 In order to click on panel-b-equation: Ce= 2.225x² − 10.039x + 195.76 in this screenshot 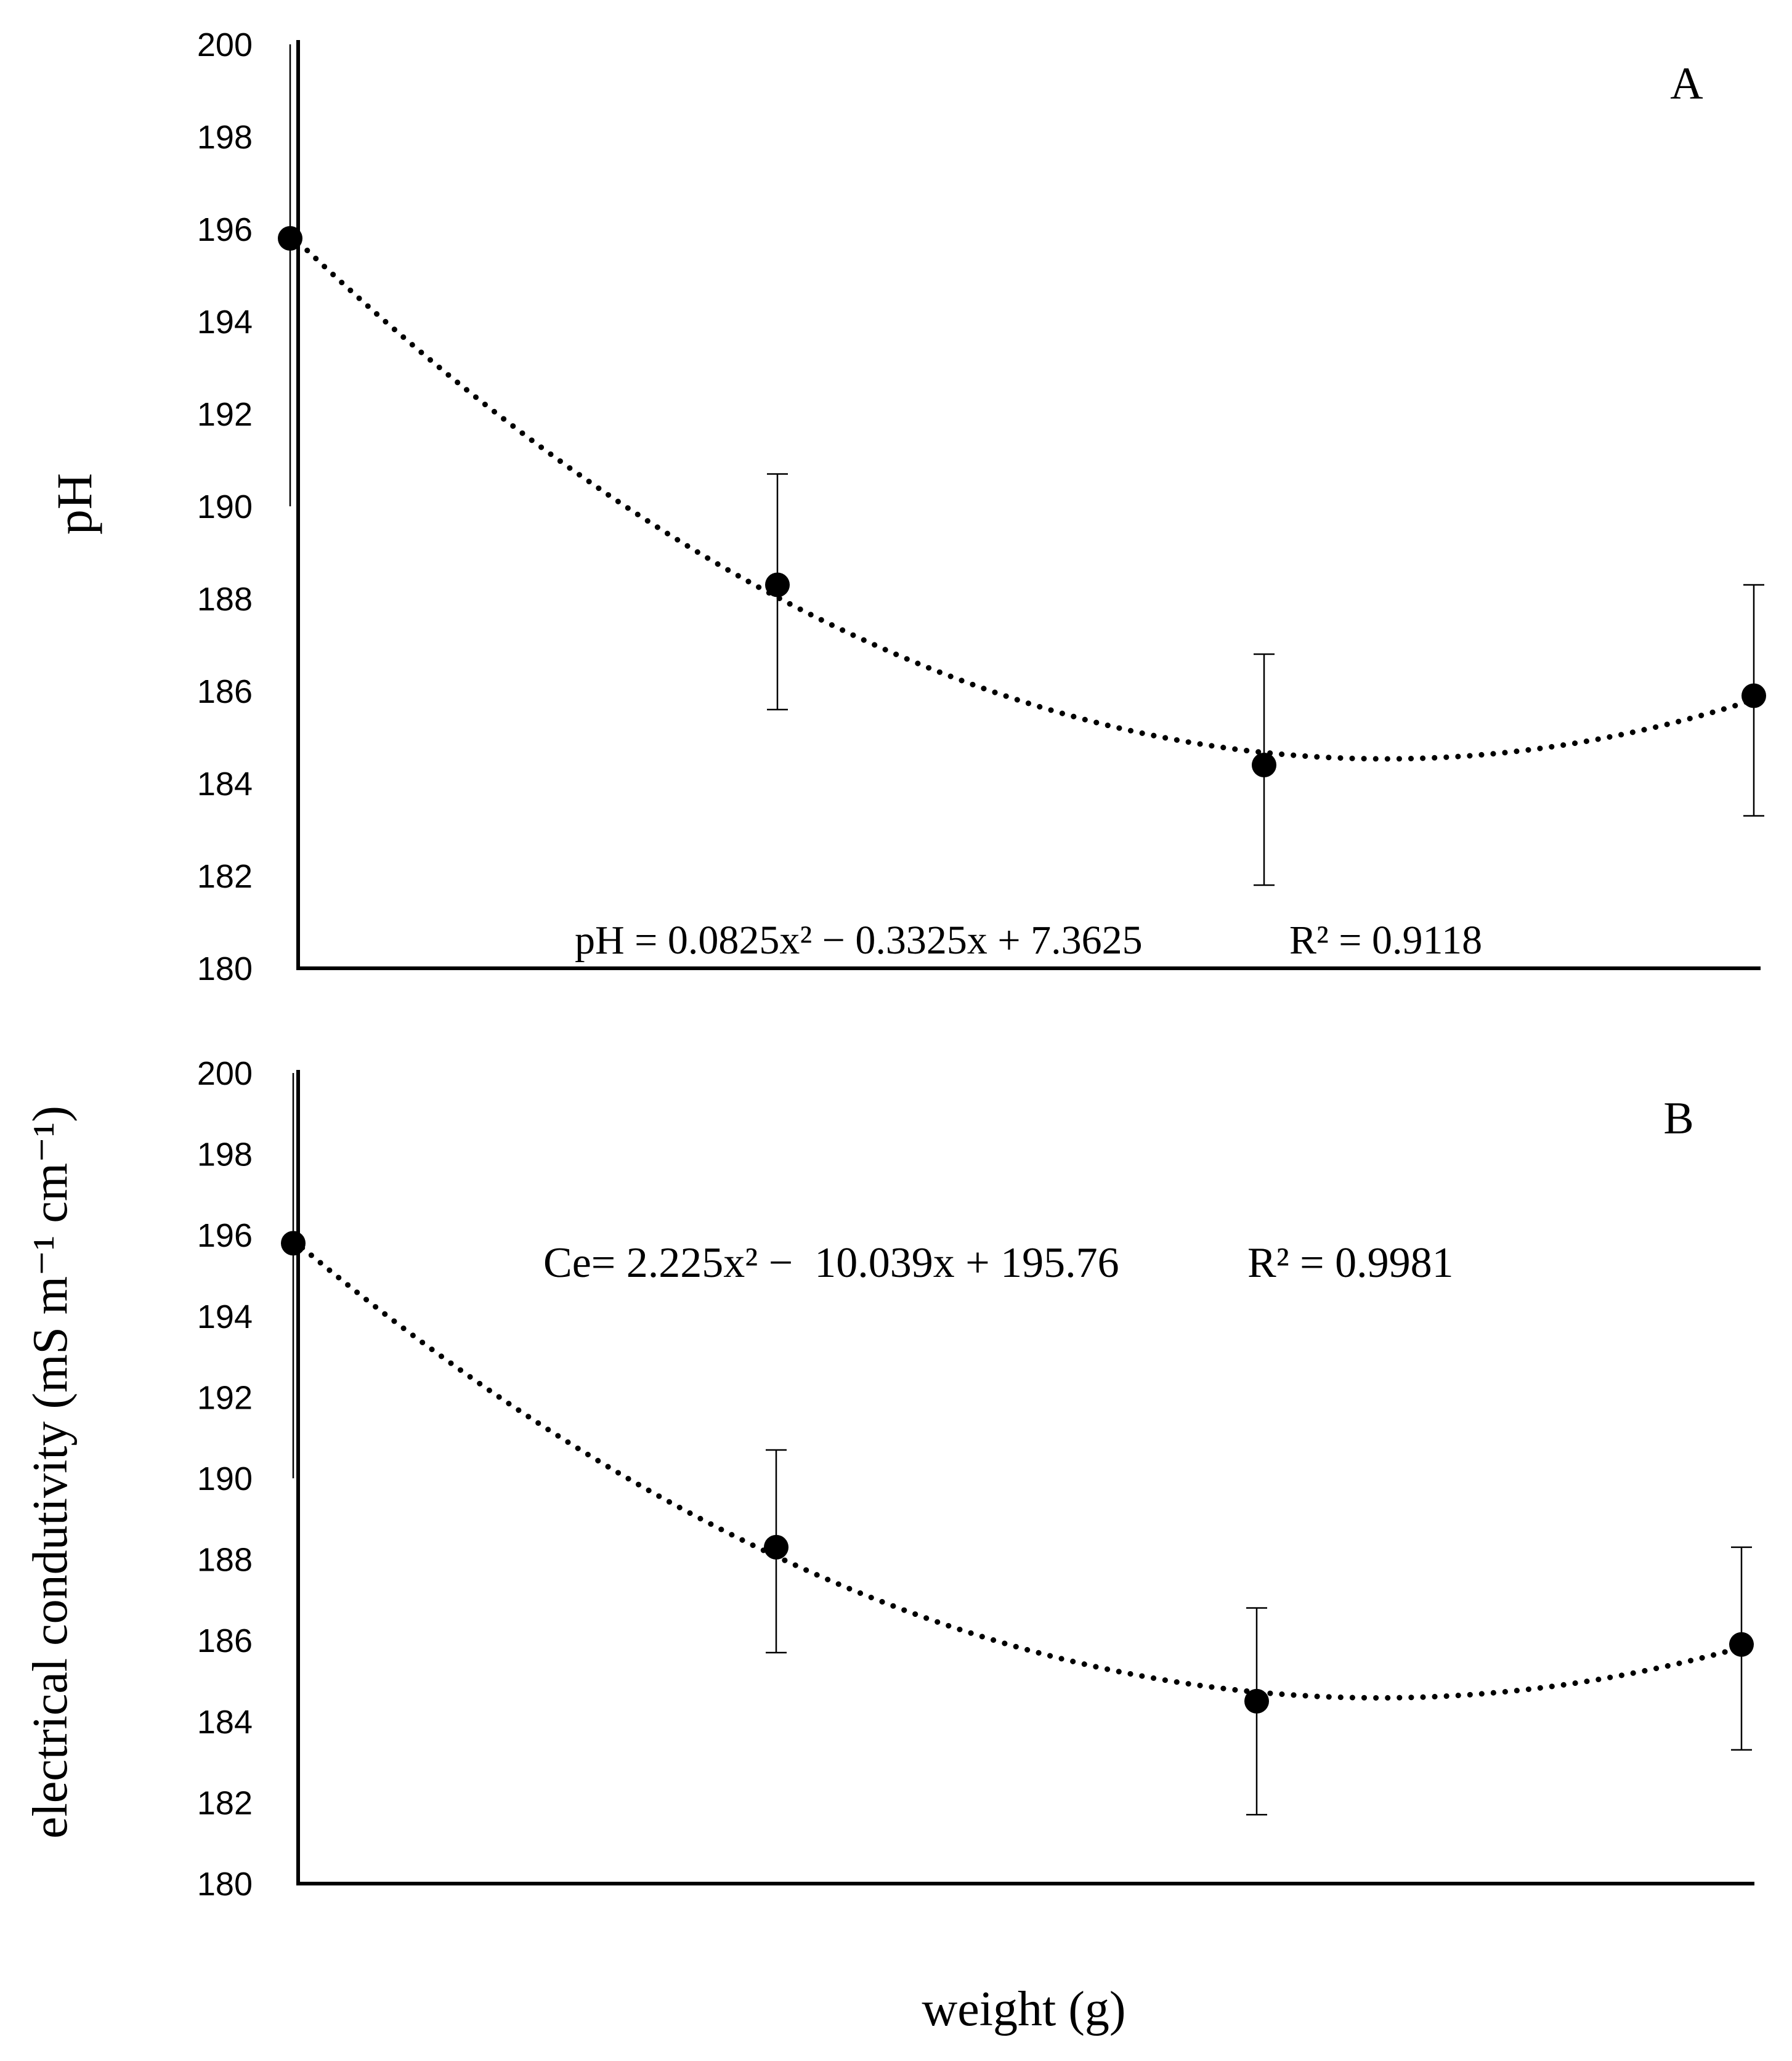, I will do `click(831, 1263)`.